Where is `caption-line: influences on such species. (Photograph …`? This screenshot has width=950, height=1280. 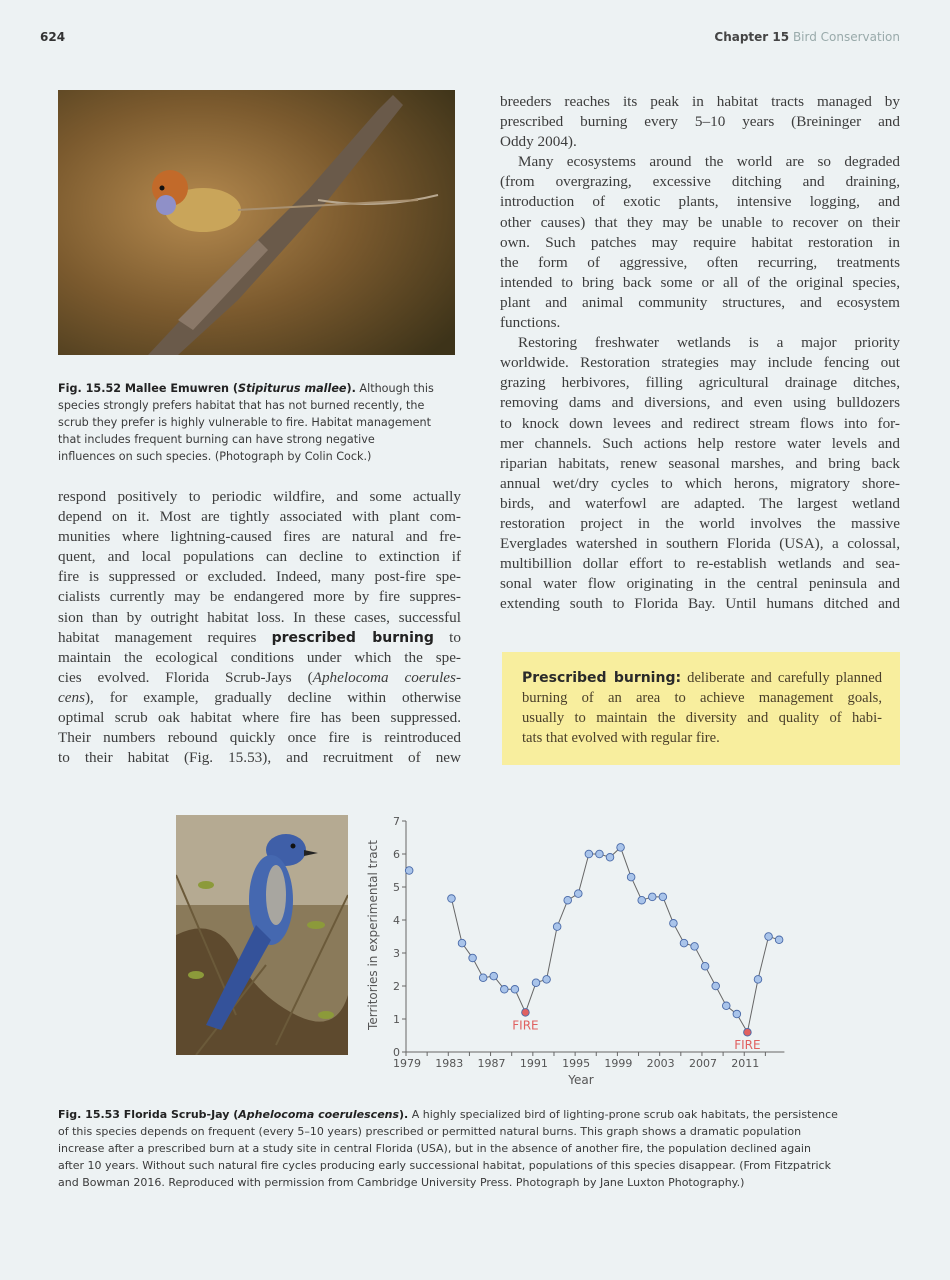
caption-line: influences on such species. (Photograph … is located at coordinates (215, 456).